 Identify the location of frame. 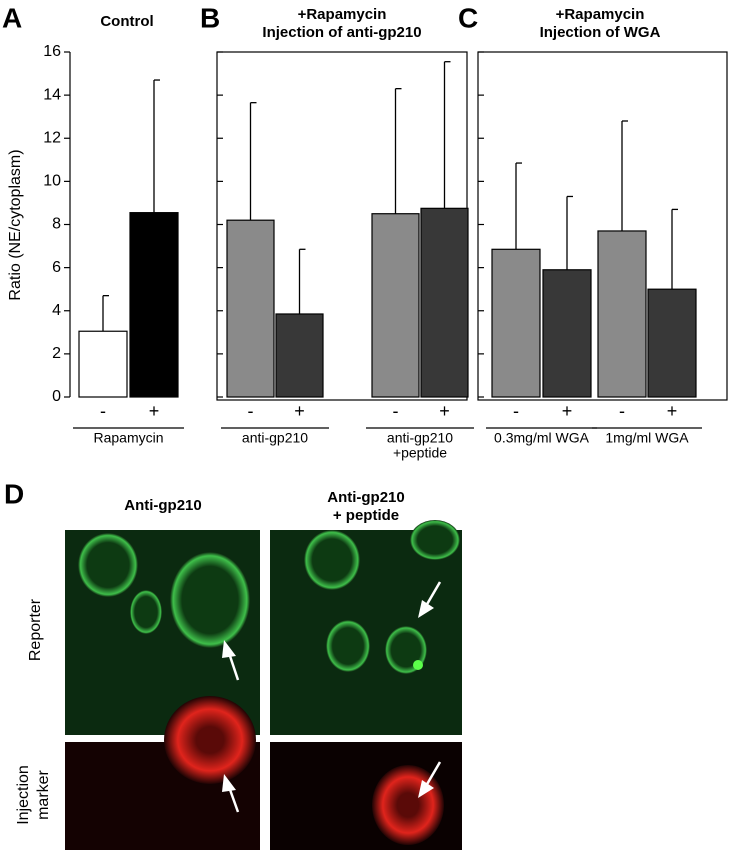
(602, 226).